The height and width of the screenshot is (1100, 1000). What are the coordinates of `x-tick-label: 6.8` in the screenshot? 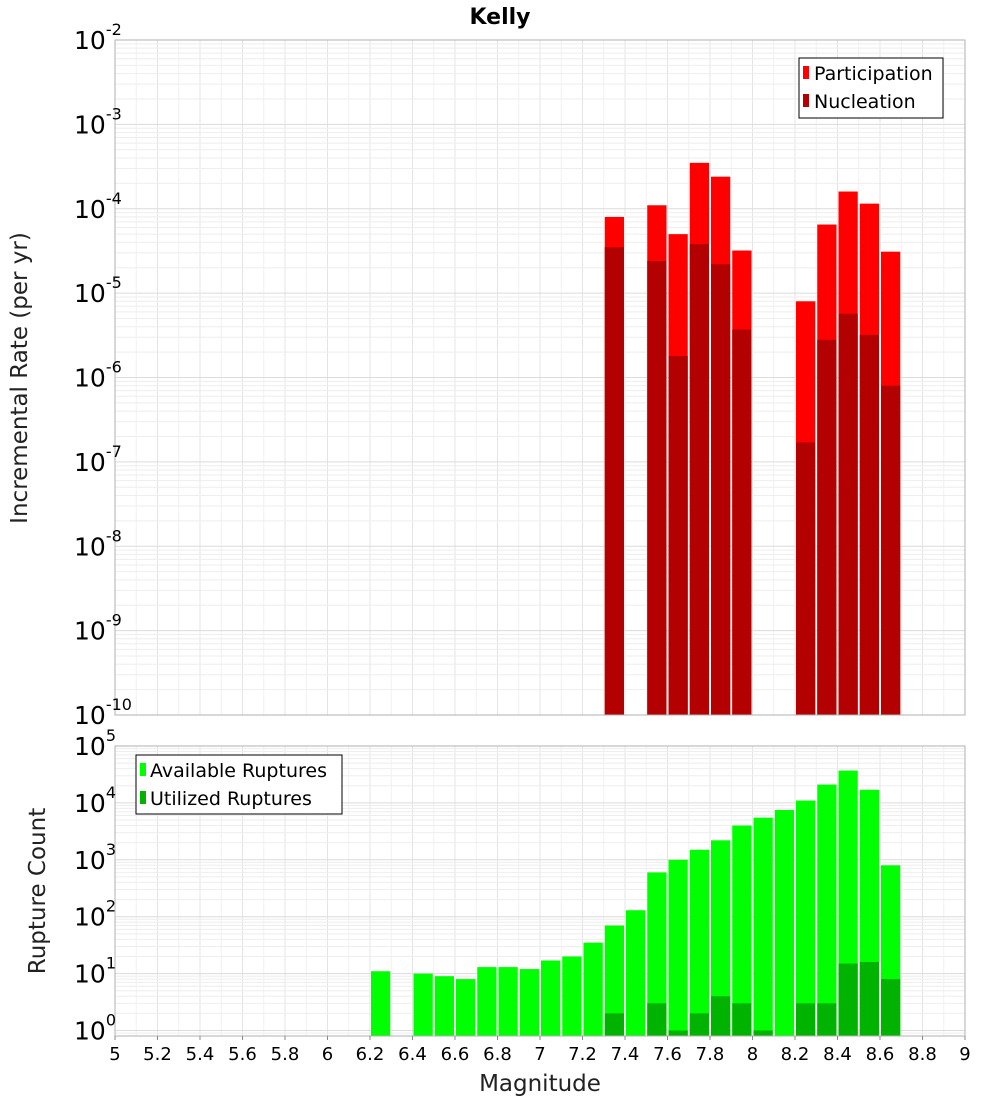 It's located at (497, 1054).